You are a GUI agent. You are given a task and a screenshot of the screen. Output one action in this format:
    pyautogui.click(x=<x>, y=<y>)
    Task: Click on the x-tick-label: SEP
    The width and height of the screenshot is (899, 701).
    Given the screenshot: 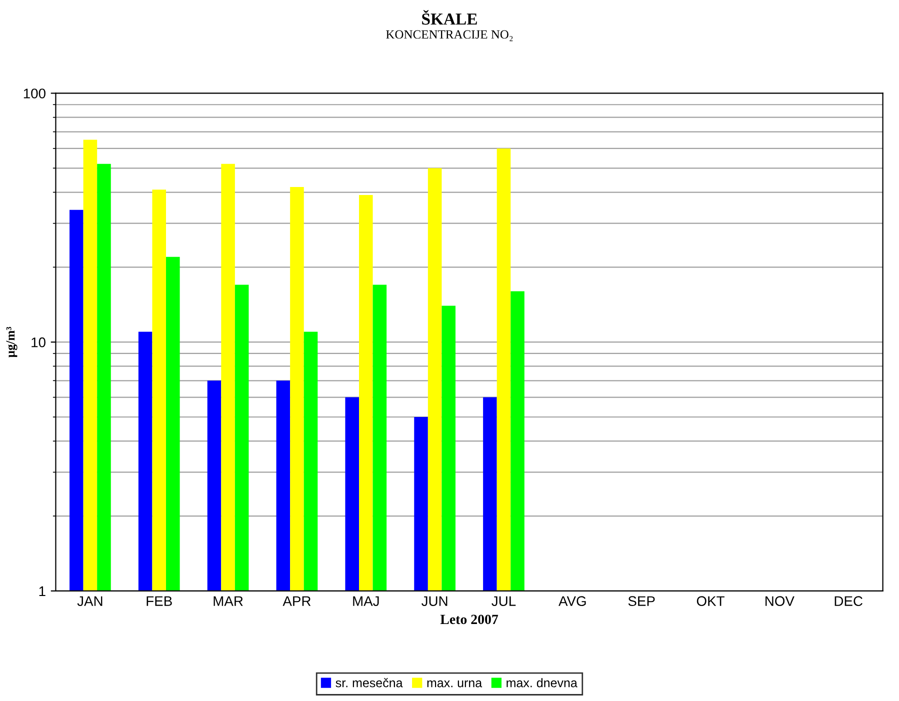 What is the action you would take?
    pyautogui.click(x=641, y=601)
    